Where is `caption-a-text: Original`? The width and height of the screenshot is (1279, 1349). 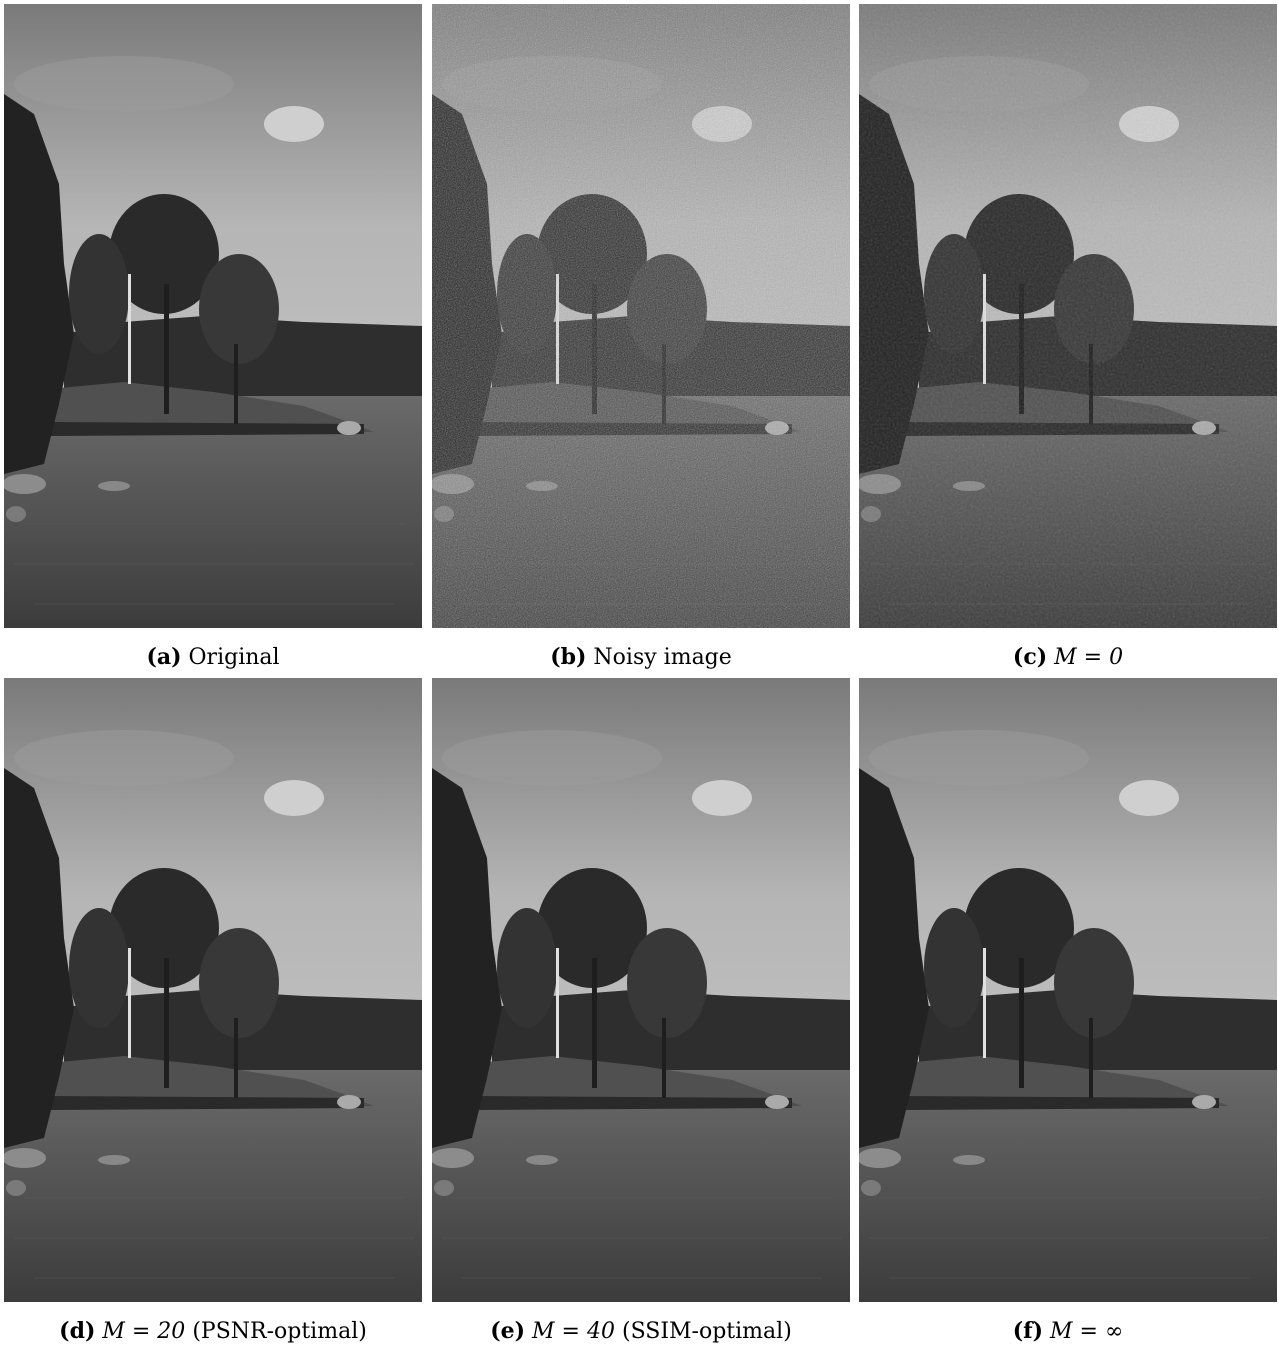 caption-a-text: Original is located at coordinates (234, 657).